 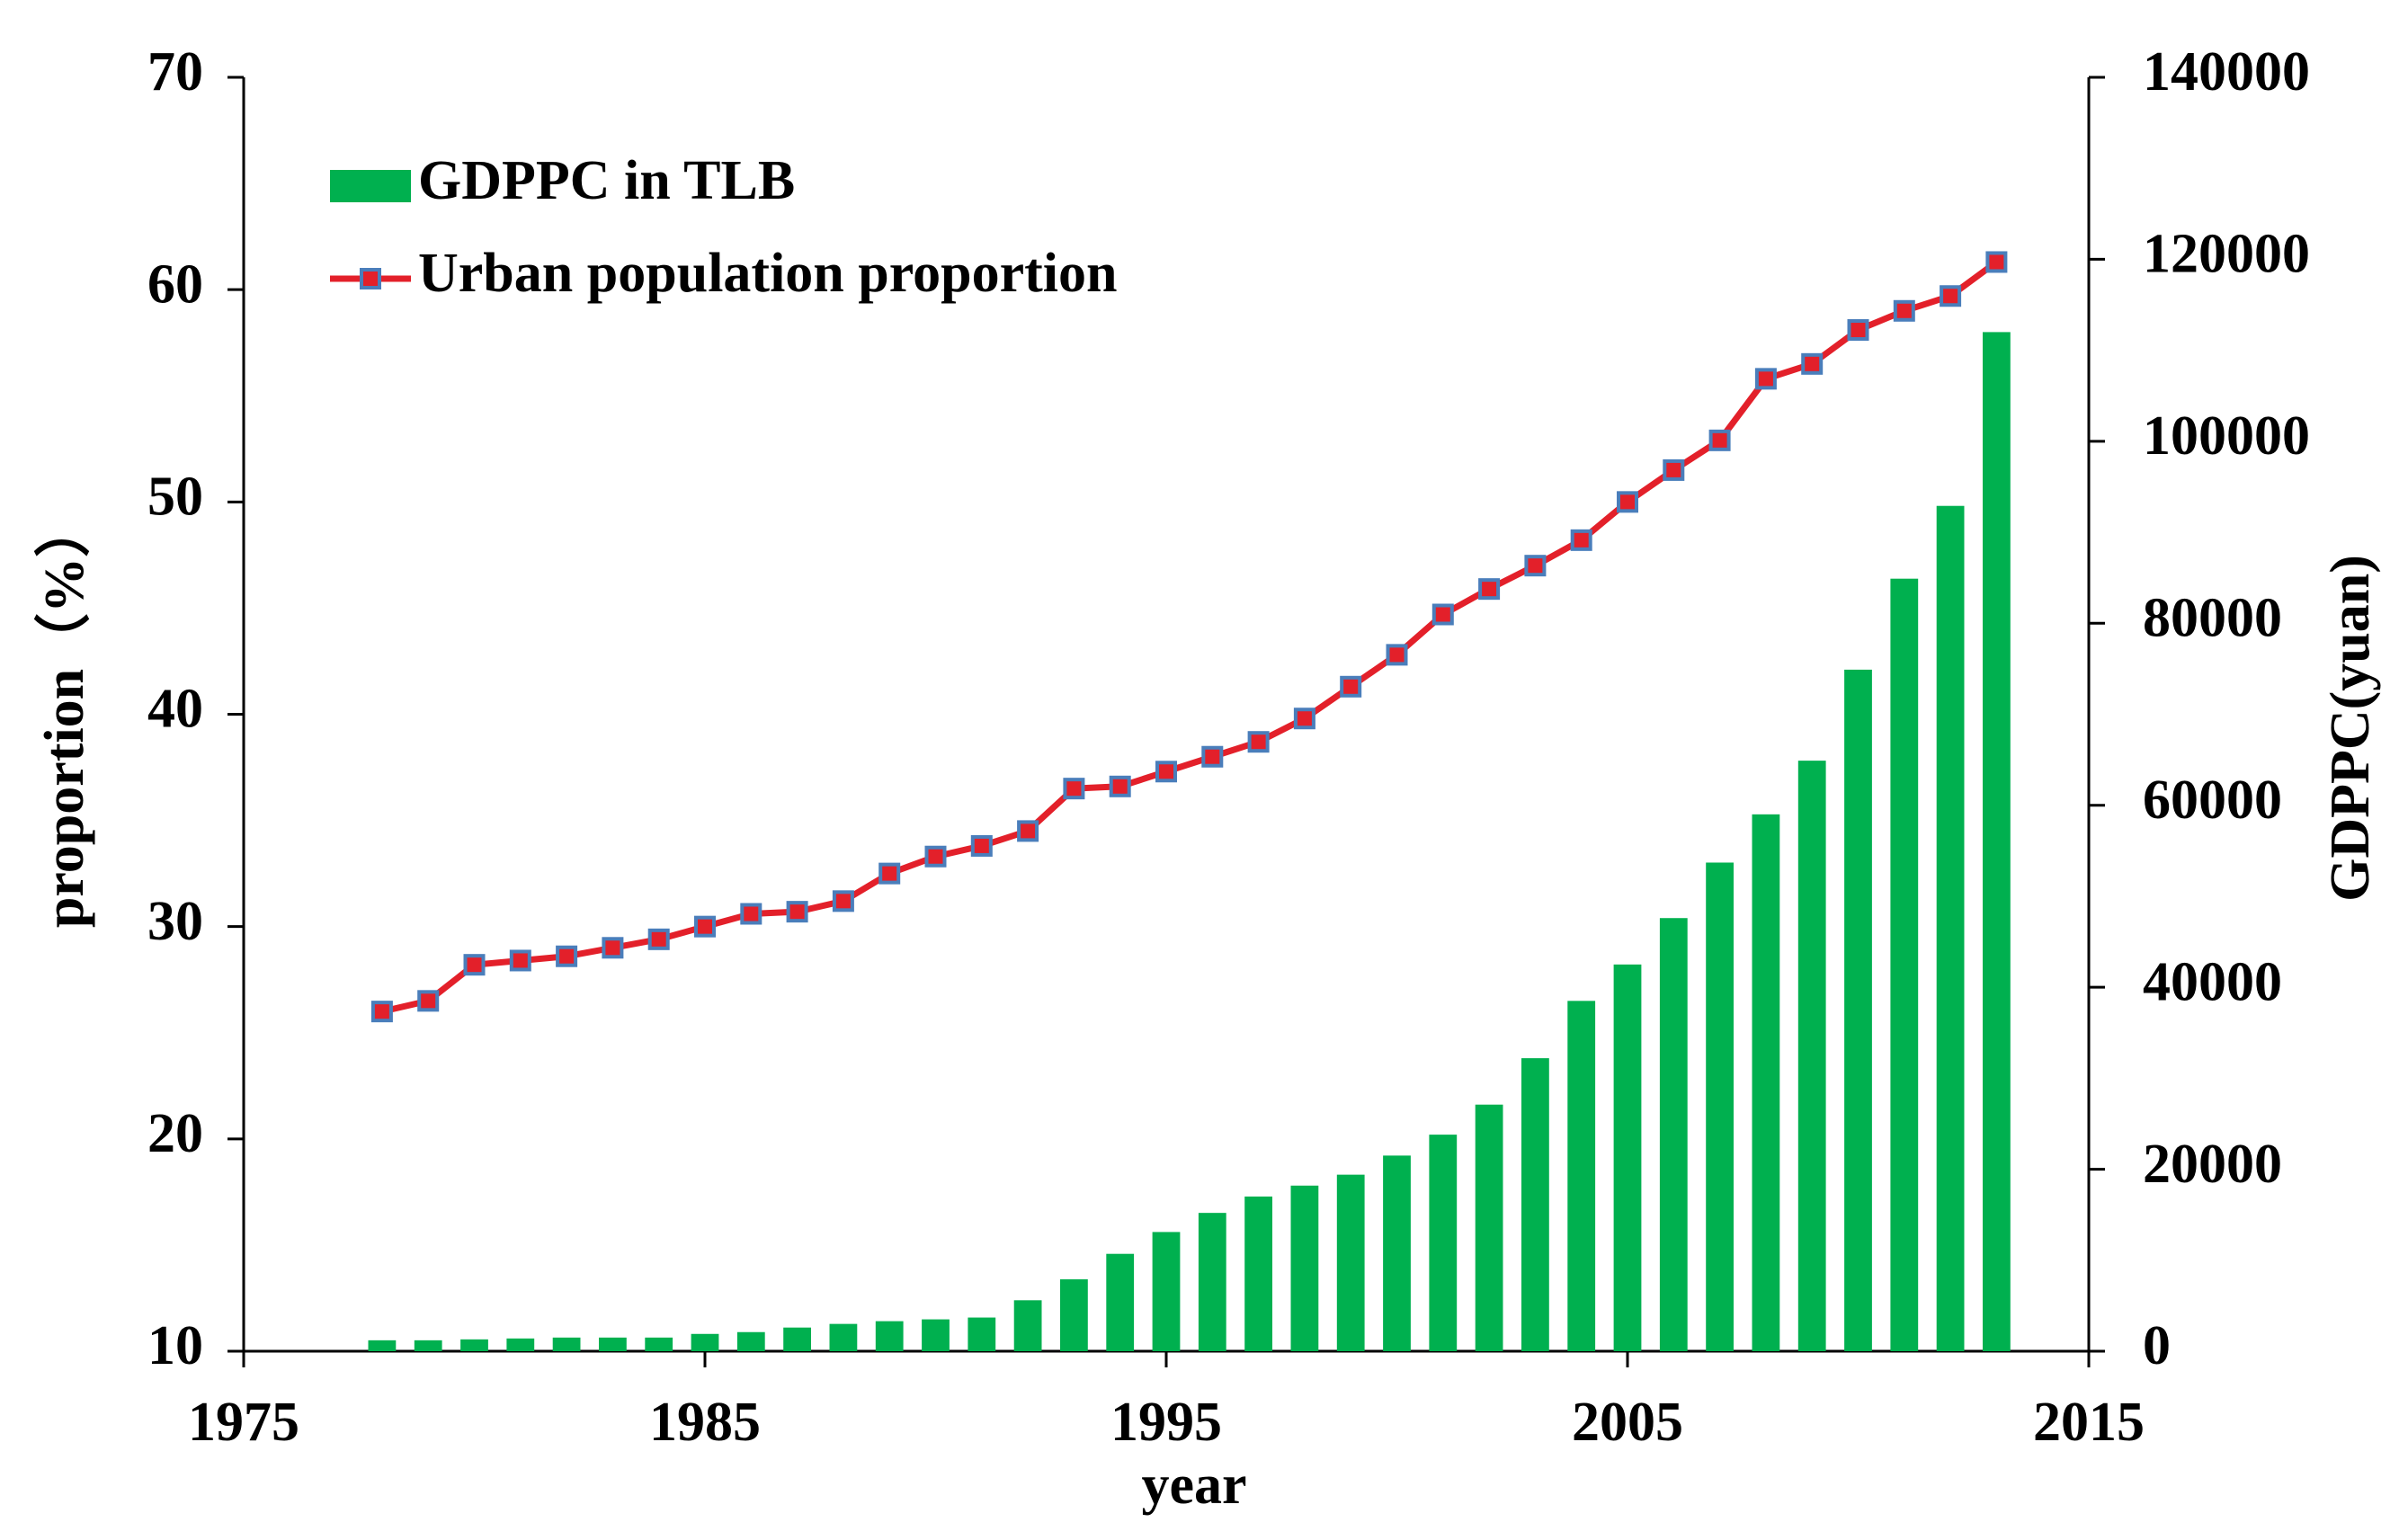 I want to click on y-axis-label: proportion（%）, so click(x=64, y=715).